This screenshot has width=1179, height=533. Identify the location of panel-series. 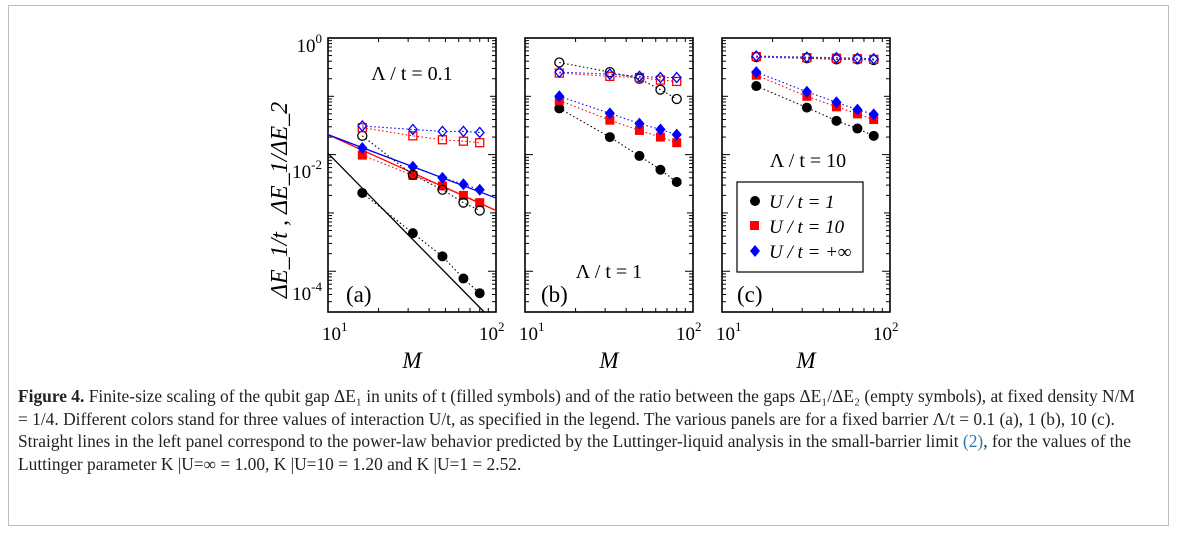
(815, 95).